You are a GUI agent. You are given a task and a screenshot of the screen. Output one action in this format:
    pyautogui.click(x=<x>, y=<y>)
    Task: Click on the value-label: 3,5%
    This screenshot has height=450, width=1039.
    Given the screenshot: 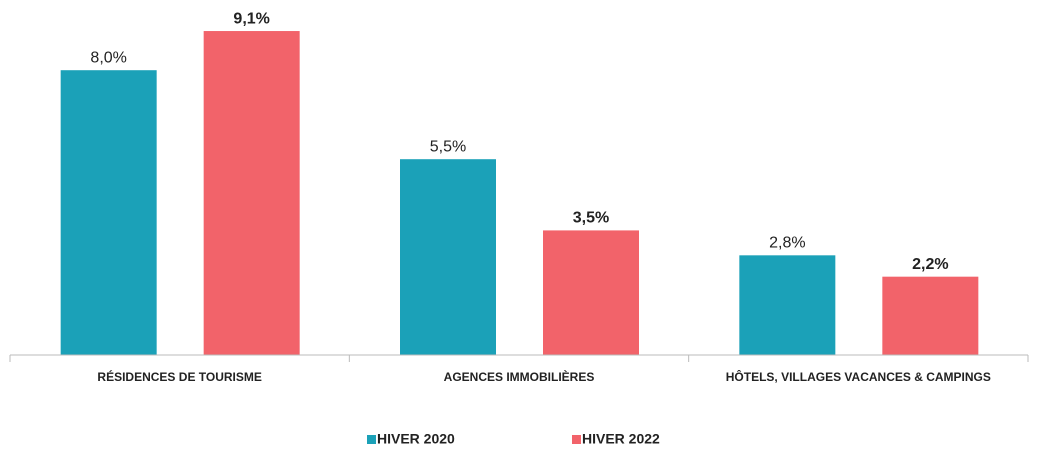 What is the action you would take?
    pyautogui.click(x=591, y=218)
    